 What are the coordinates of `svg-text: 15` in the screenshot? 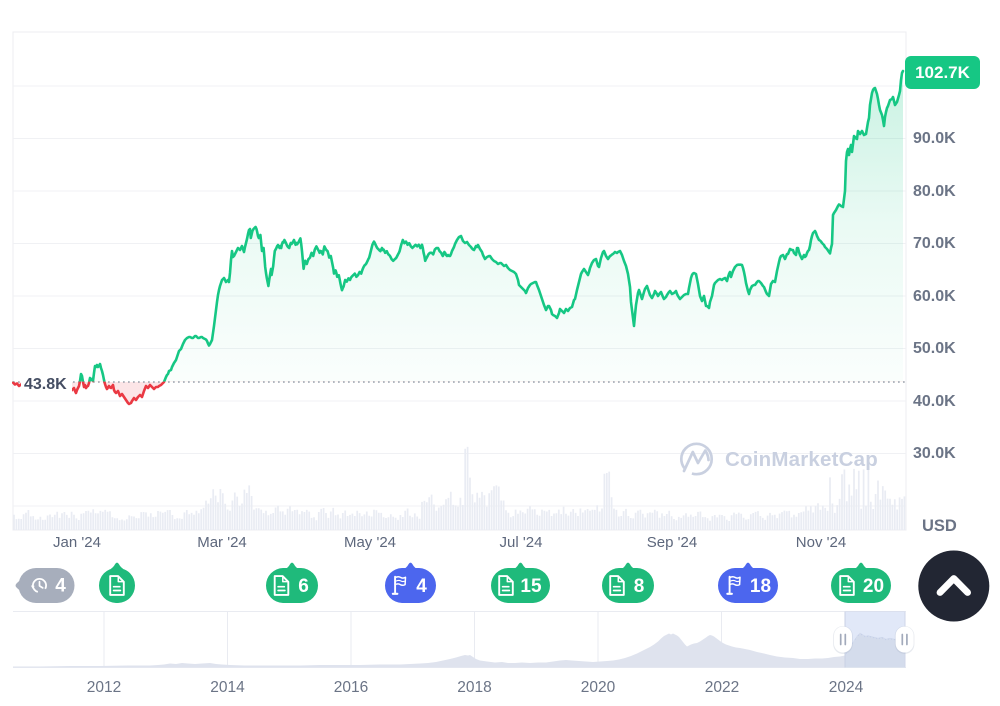 It's located at (531, 586).